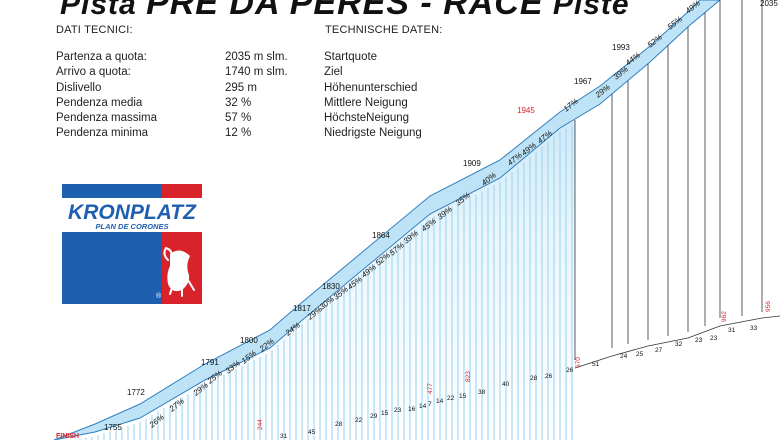 This screenshot has width=780, height=440. What do you see at coordinates (367, 118) in the screenshot?
I see `label-de: HöchsteNeigung` at bounding box center [367, 118].